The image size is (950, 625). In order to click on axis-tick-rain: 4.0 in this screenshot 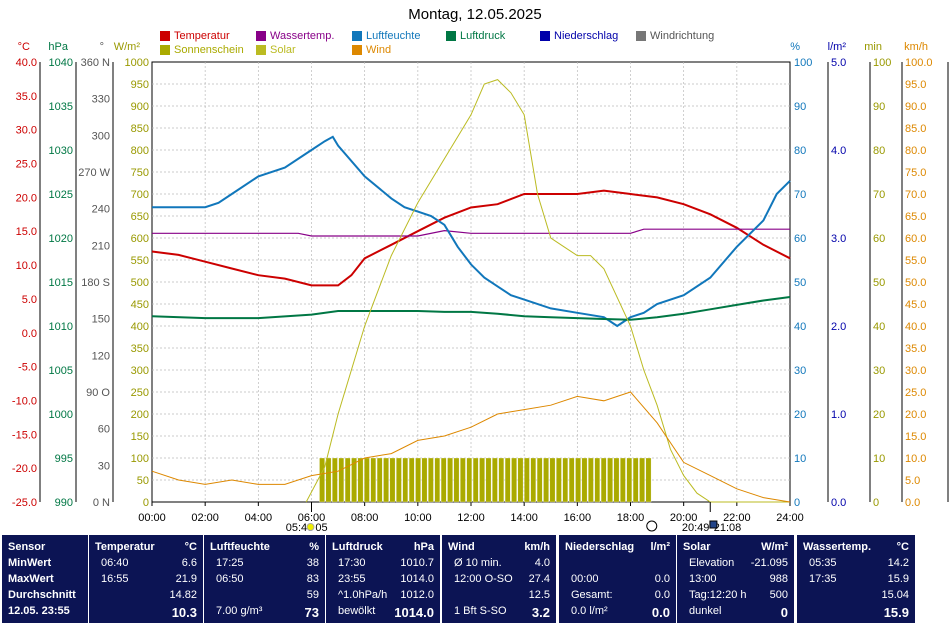, I will do `click(838, 151)`.